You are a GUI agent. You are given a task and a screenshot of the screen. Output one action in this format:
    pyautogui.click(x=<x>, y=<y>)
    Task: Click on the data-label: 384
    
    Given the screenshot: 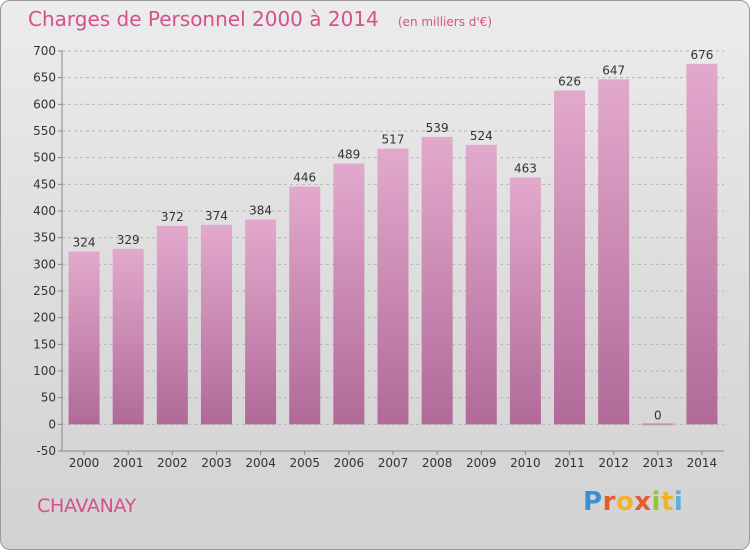 What is the action you would take?
    pyautogui.click(x=260, y=211)
    